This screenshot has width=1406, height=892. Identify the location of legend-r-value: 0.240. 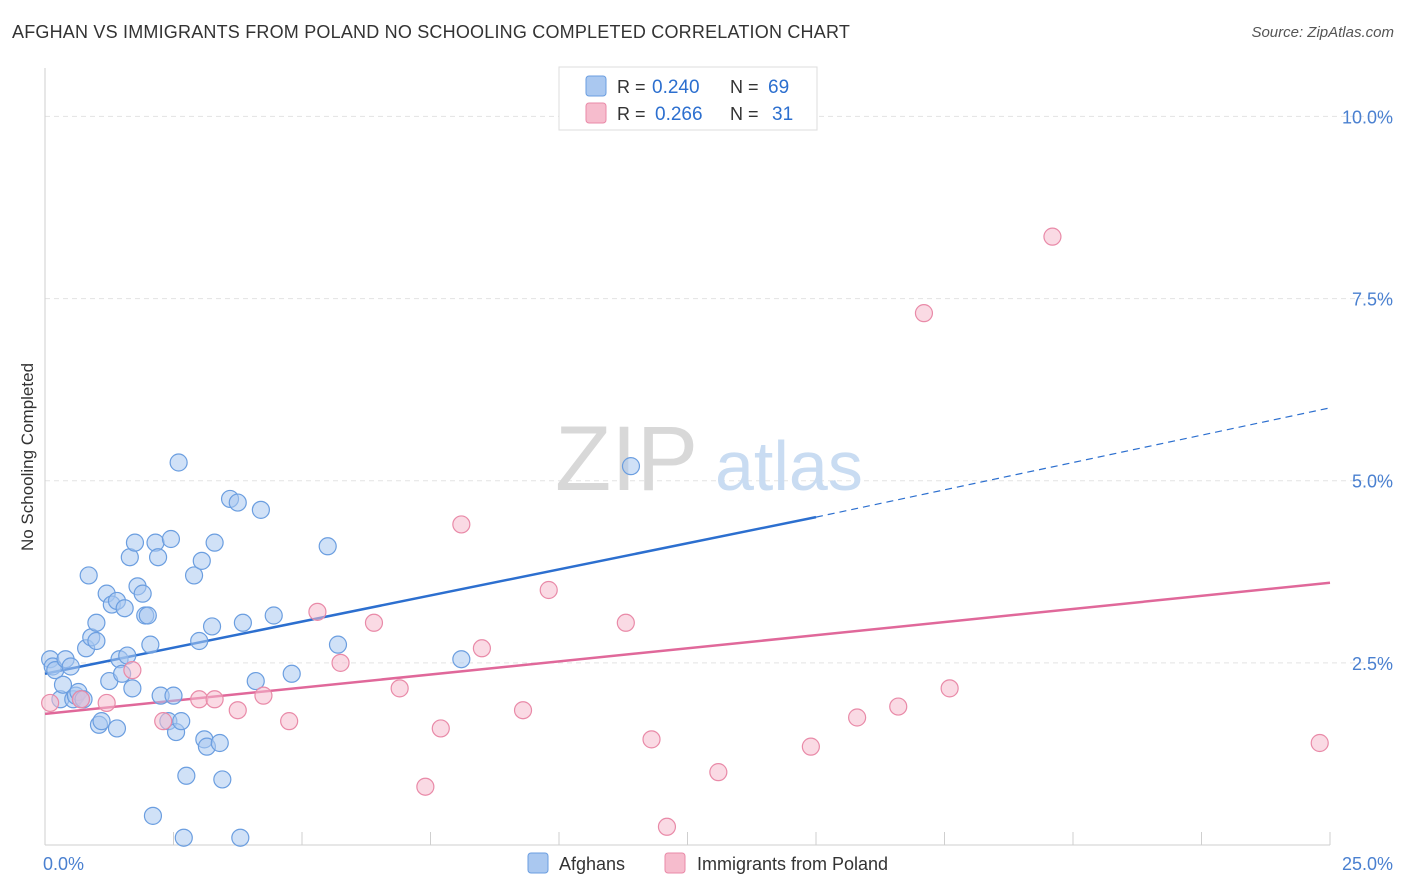
(676, 87).